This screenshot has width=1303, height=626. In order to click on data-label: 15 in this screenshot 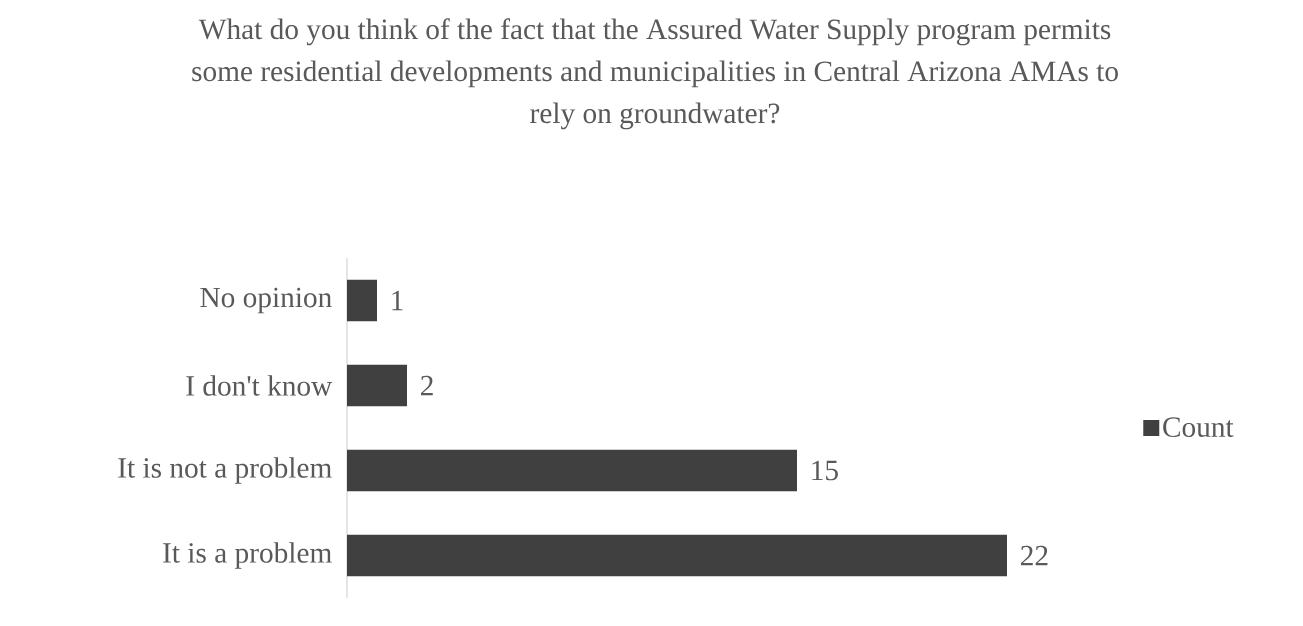, I will do `click(825, 470)`.